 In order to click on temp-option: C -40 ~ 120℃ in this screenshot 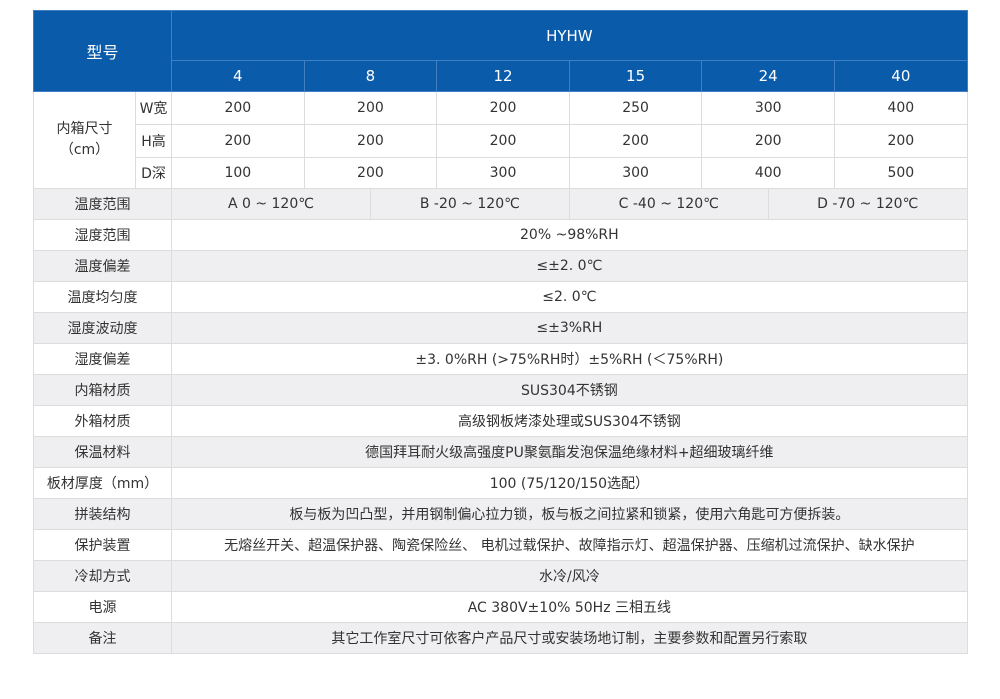, I will do `click(668, 204)`.